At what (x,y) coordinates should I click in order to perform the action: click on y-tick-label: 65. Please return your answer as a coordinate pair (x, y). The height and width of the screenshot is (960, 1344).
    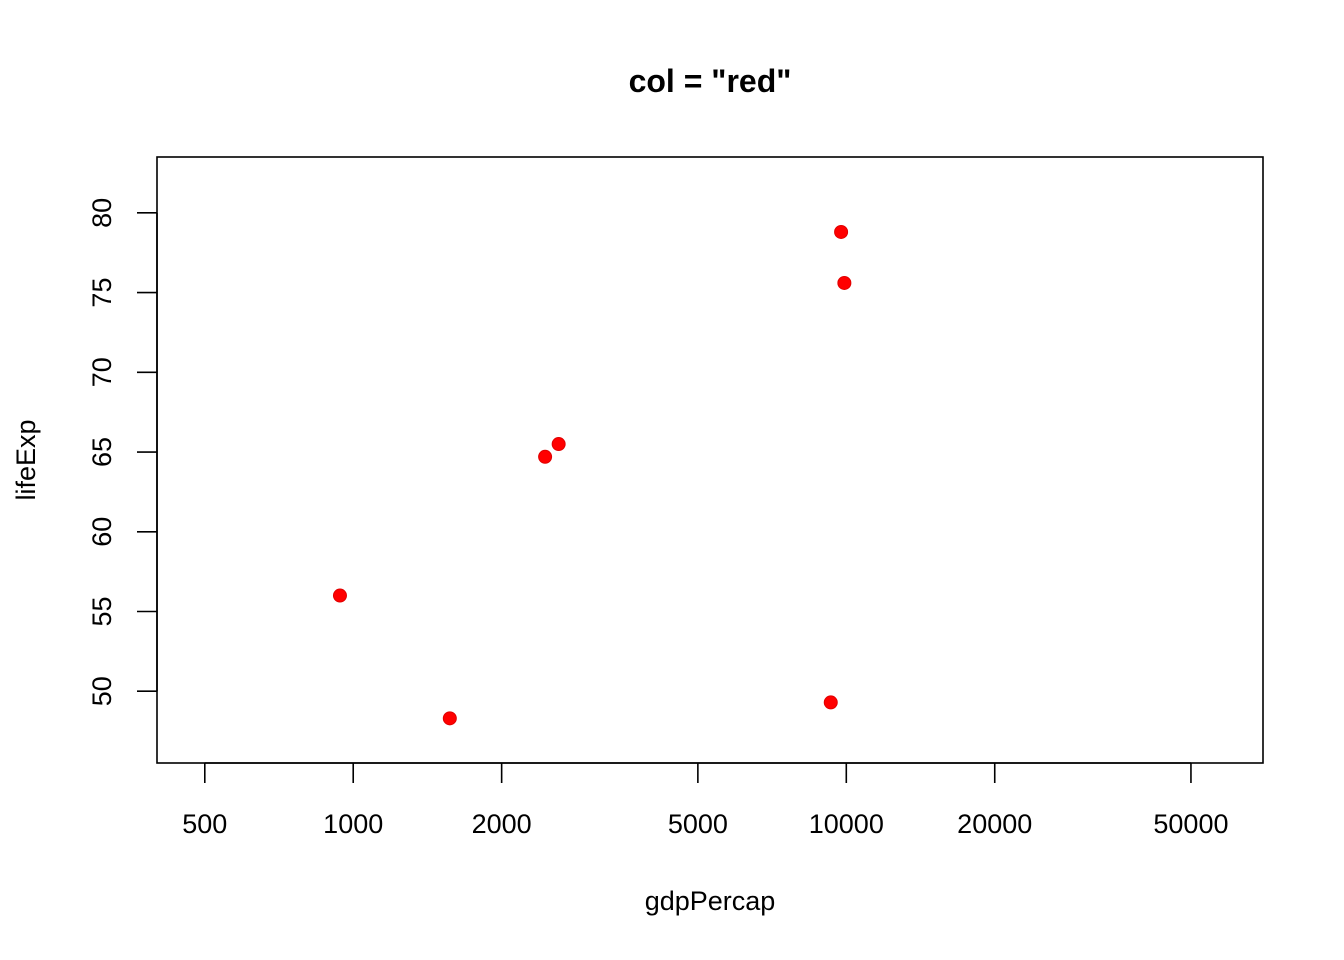
    Looking at the image, I should click on (102, 452).